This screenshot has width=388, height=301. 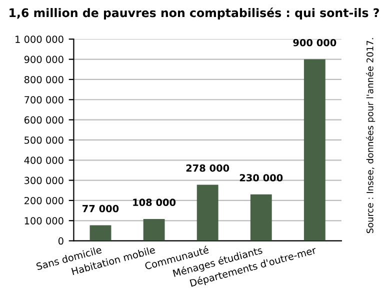 What do you see at coordinates (44, 120) in the screenshot?
I see `y-tick-label: 600 000` at bounding box center [44, 120].